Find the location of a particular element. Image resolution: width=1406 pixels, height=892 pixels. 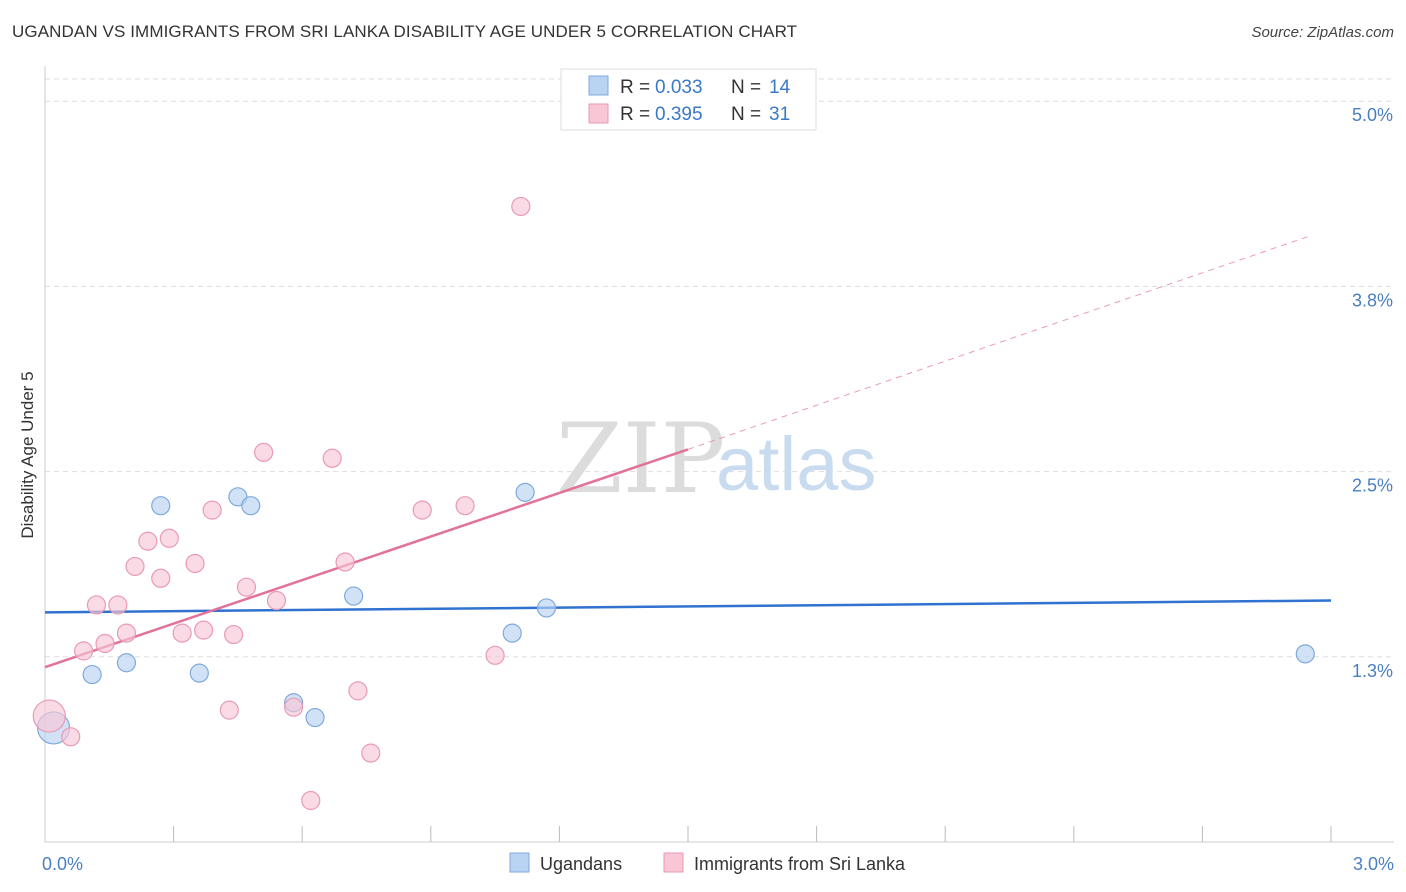

bottom-legend-label-ugandans: Ugandans is located at coordinates (581, 864).